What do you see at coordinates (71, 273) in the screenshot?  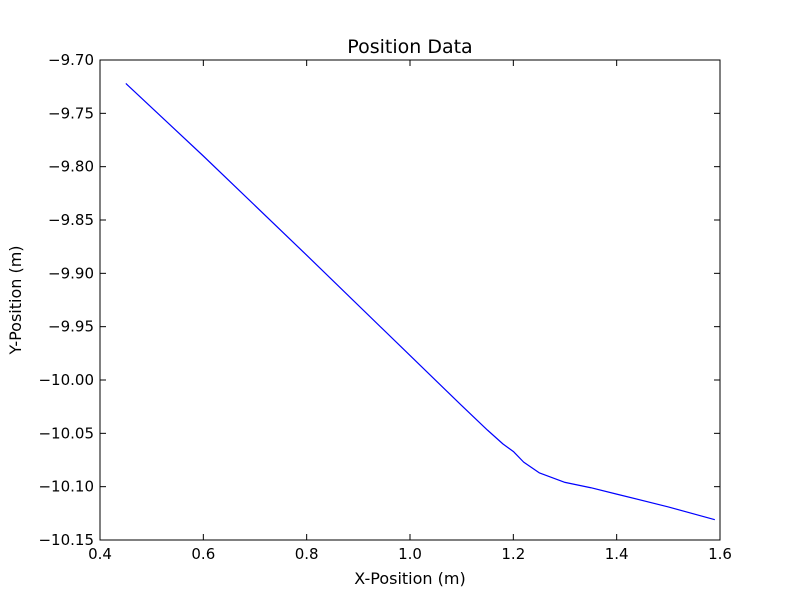 I see `y-tick-label: −9.90` at bounding box center [71, 273].